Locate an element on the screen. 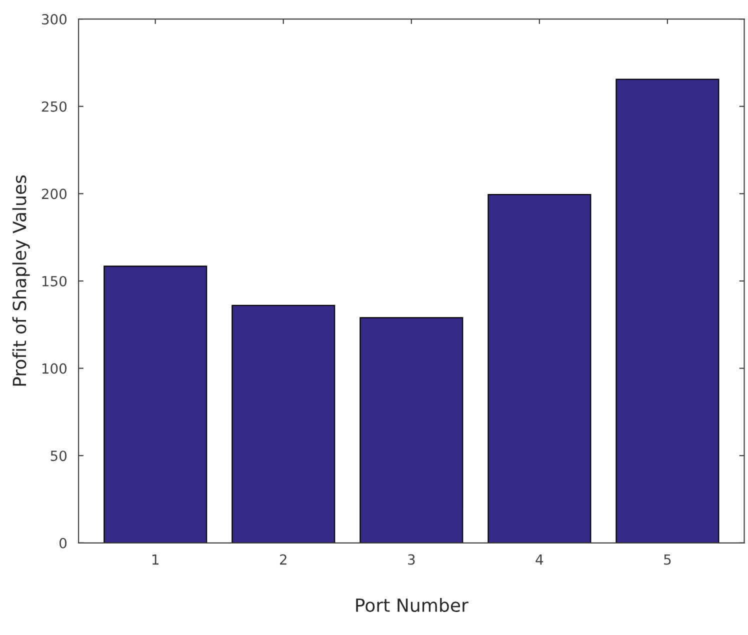 This screenshot has width=748, height=635. x-tick-label: 4 is located at coordinates (540, 559).